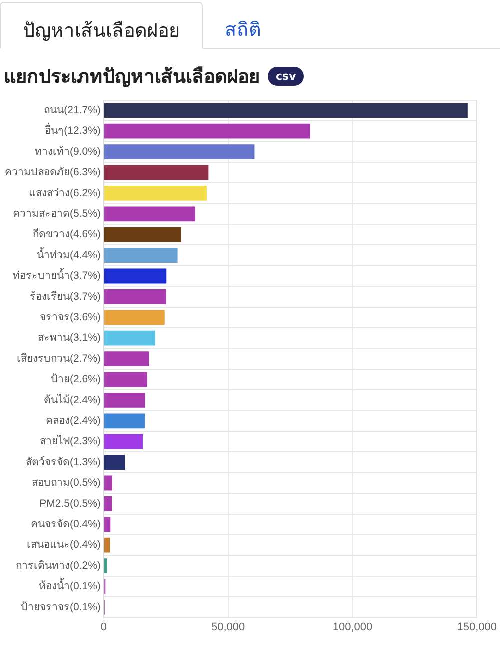 The width and height of the screenshot is (500, 649). What do you see at coordinates (132, 77) in the screenshot?
I see `chart-title: แยกประเภทปัญหาเส้นเลือดฝอย` at bounding box center [132, 77].